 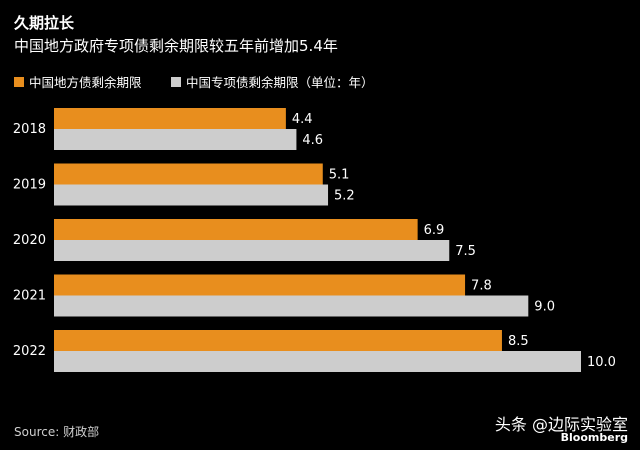 What do you see at coordinates (29, 296) in the screenshot?
I see `category-label: 2021` at bounding box center [29, 296].